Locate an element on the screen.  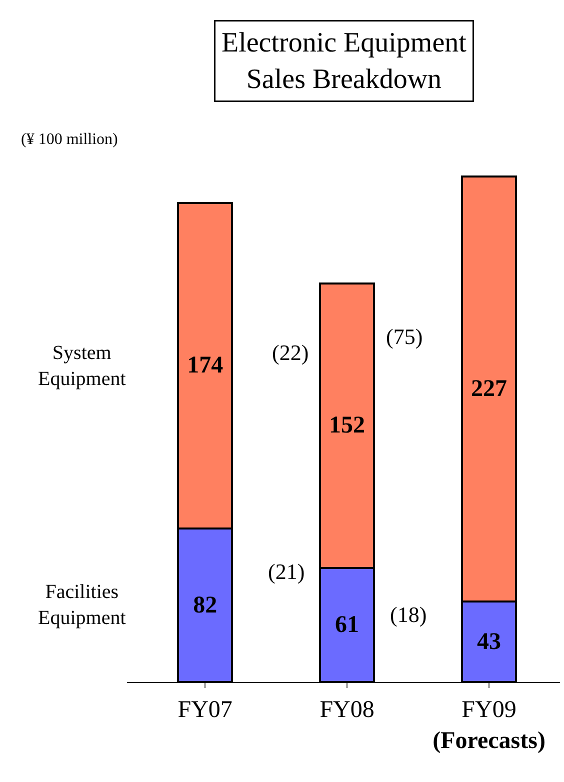
x-tick-label: FY09 (Forecasts) is located at coordinates (489, 725).